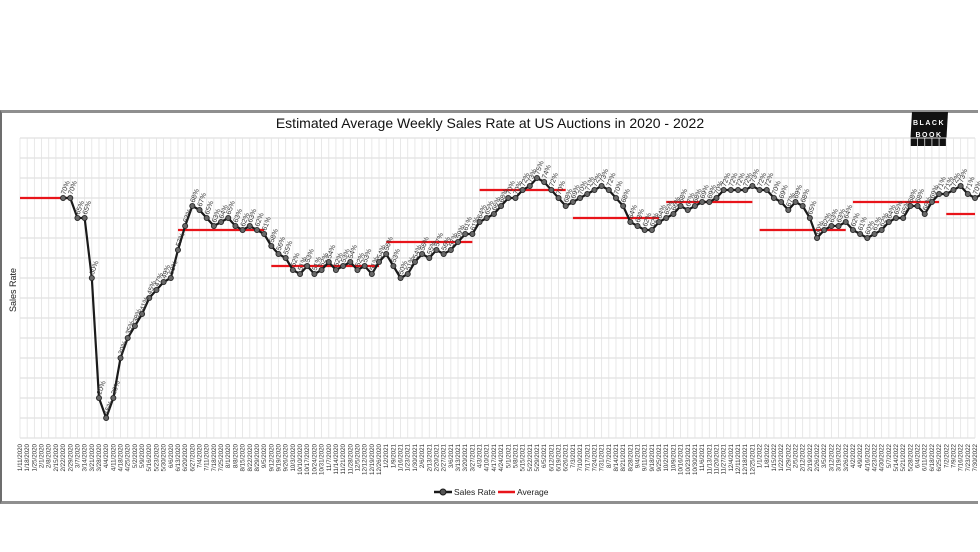 This screenshot has height=552, width=980. What do you see at coordinates (178, 457) in the screenshot?
I see `x-tick-label: 6/13/2020` at bounding box center [178, 457].